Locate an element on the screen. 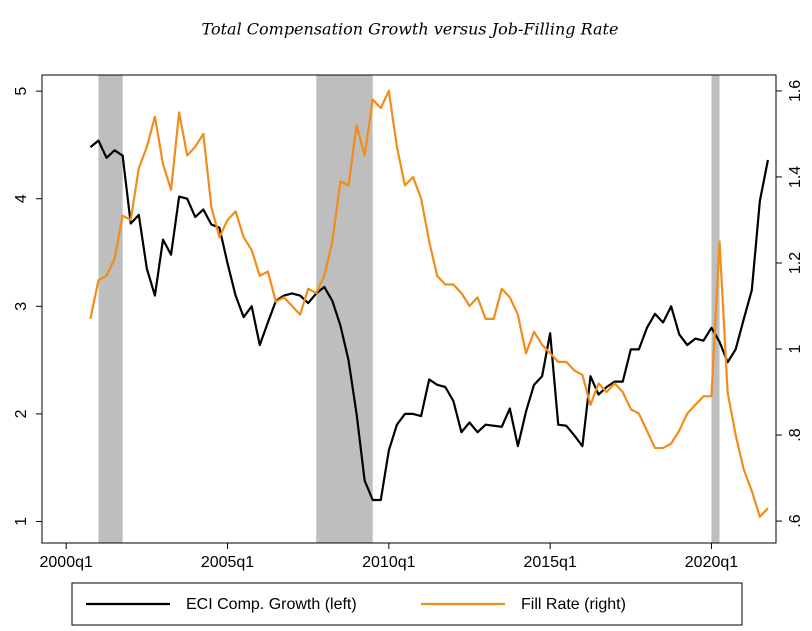 This screenshot has height=631, width=812. y-tick-label: 4 is located at coordinates (21, 198).